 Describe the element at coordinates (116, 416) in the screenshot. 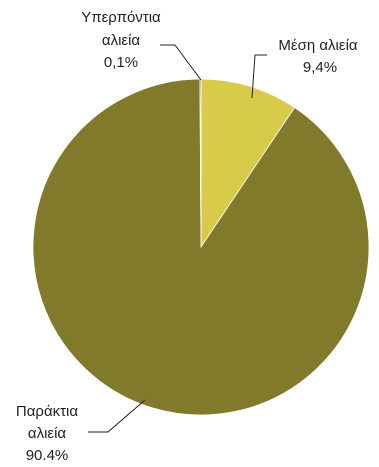

I see `leader-line-coastal` at that location.